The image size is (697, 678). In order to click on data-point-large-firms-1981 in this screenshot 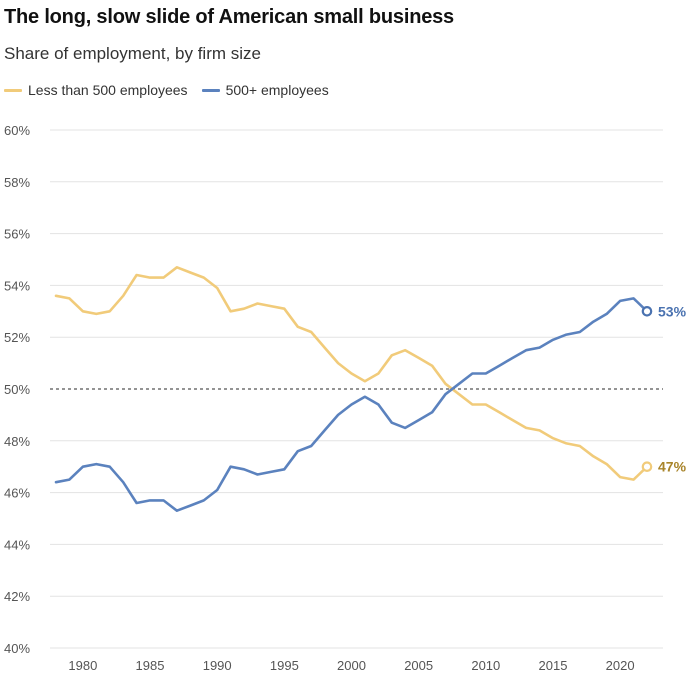, I will do `click(96, 464)`.